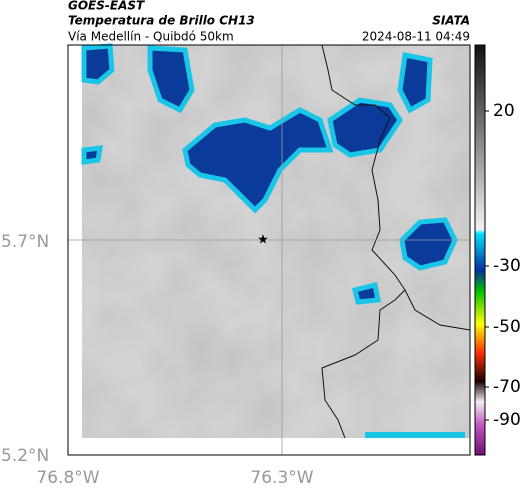 This screenshot has width=526, height=495. I want to click on colorbar, so click(480, 250).